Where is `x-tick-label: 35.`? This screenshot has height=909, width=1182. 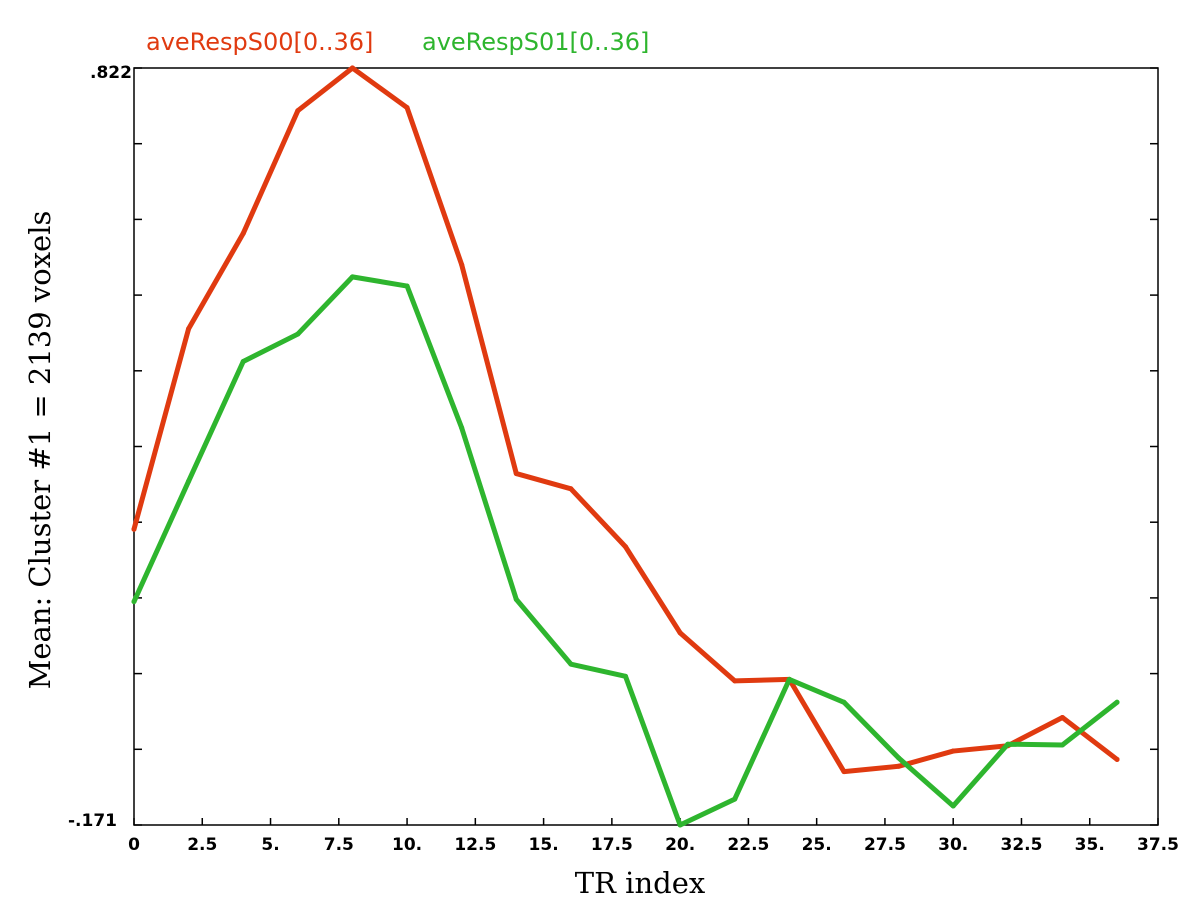 x-tick-label: 35. is located at coordinates (1090, 845).